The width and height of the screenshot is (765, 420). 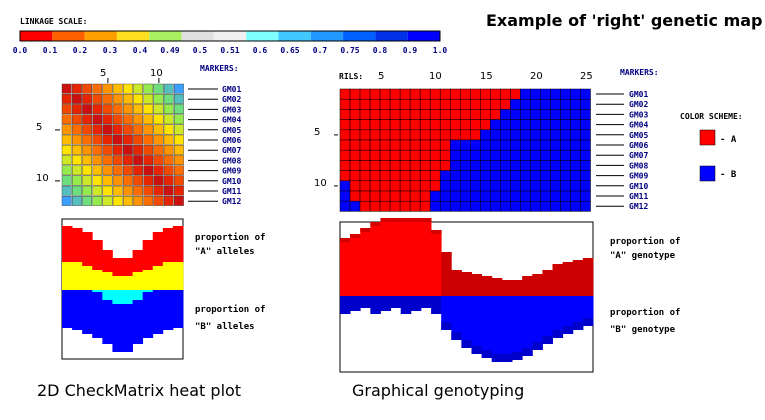 I want to click on heatmap-row-tick-10: 10, so click(x=42, y=178).